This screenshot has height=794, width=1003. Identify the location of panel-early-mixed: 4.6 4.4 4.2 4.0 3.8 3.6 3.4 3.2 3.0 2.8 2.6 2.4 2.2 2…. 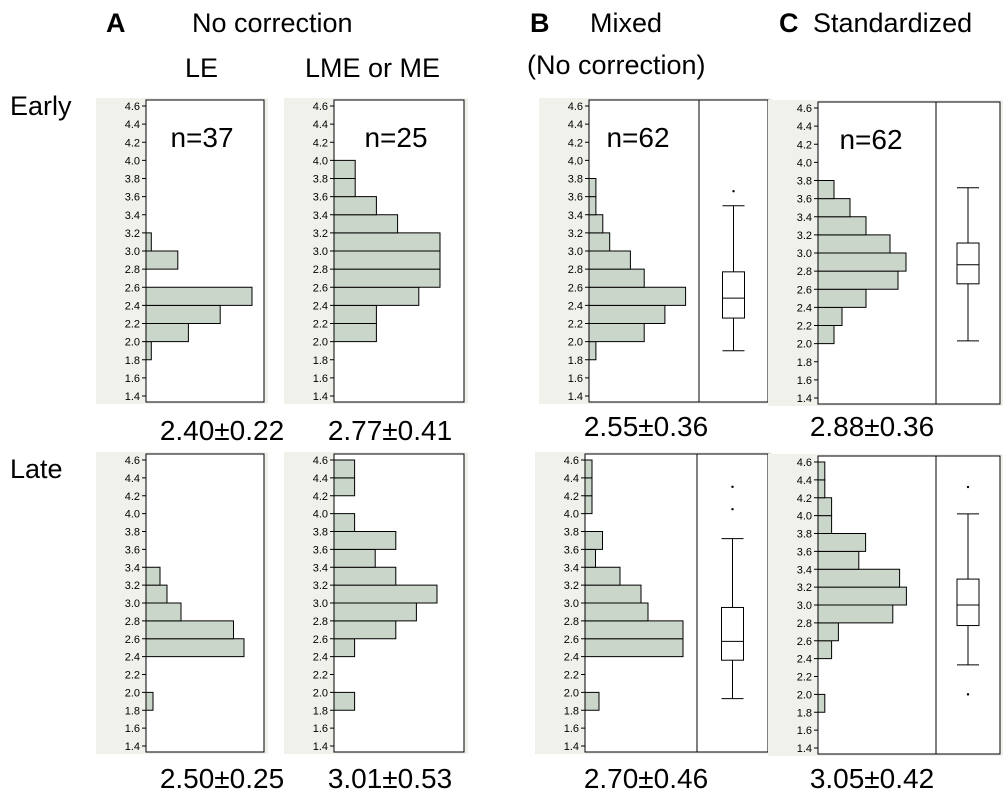
(655, 270).